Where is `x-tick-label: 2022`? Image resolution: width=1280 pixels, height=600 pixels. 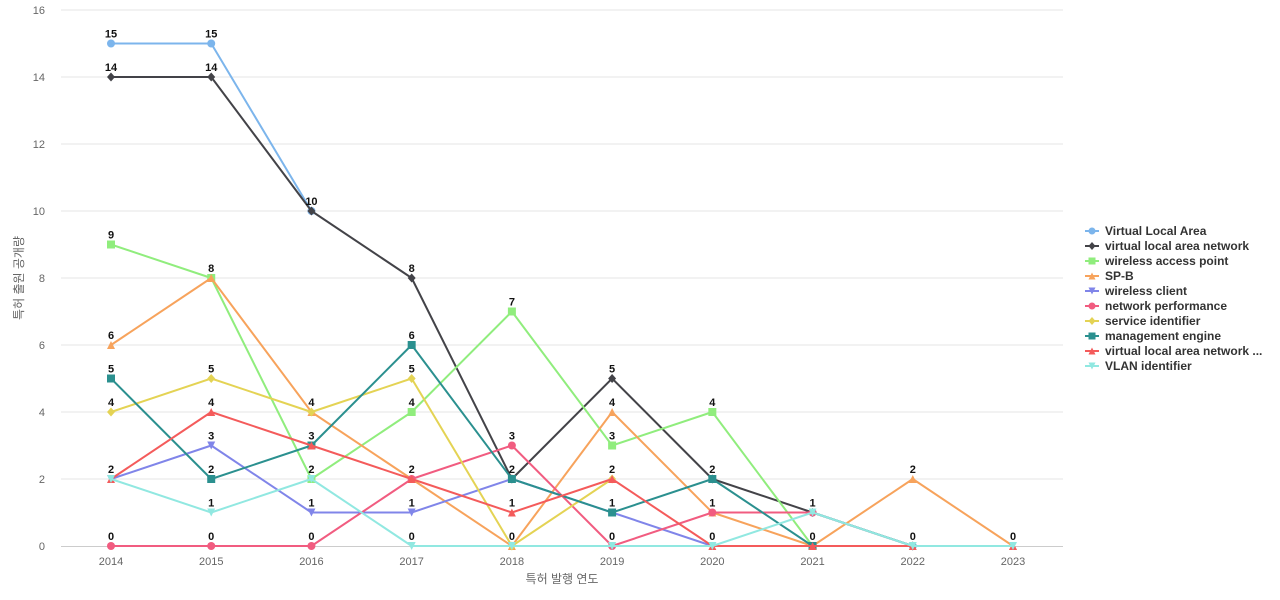 x-tick-label: 2022 is located at coordinates (913, 562).